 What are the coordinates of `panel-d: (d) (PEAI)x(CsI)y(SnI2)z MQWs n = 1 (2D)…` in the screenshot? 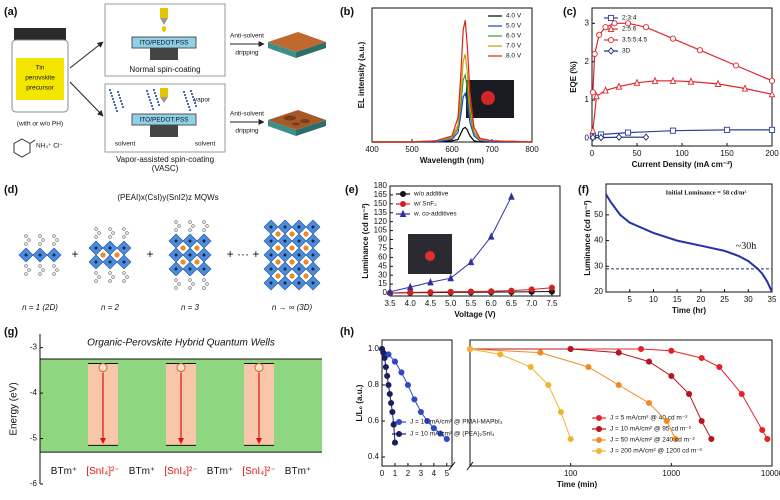 It's located at (162, 248).